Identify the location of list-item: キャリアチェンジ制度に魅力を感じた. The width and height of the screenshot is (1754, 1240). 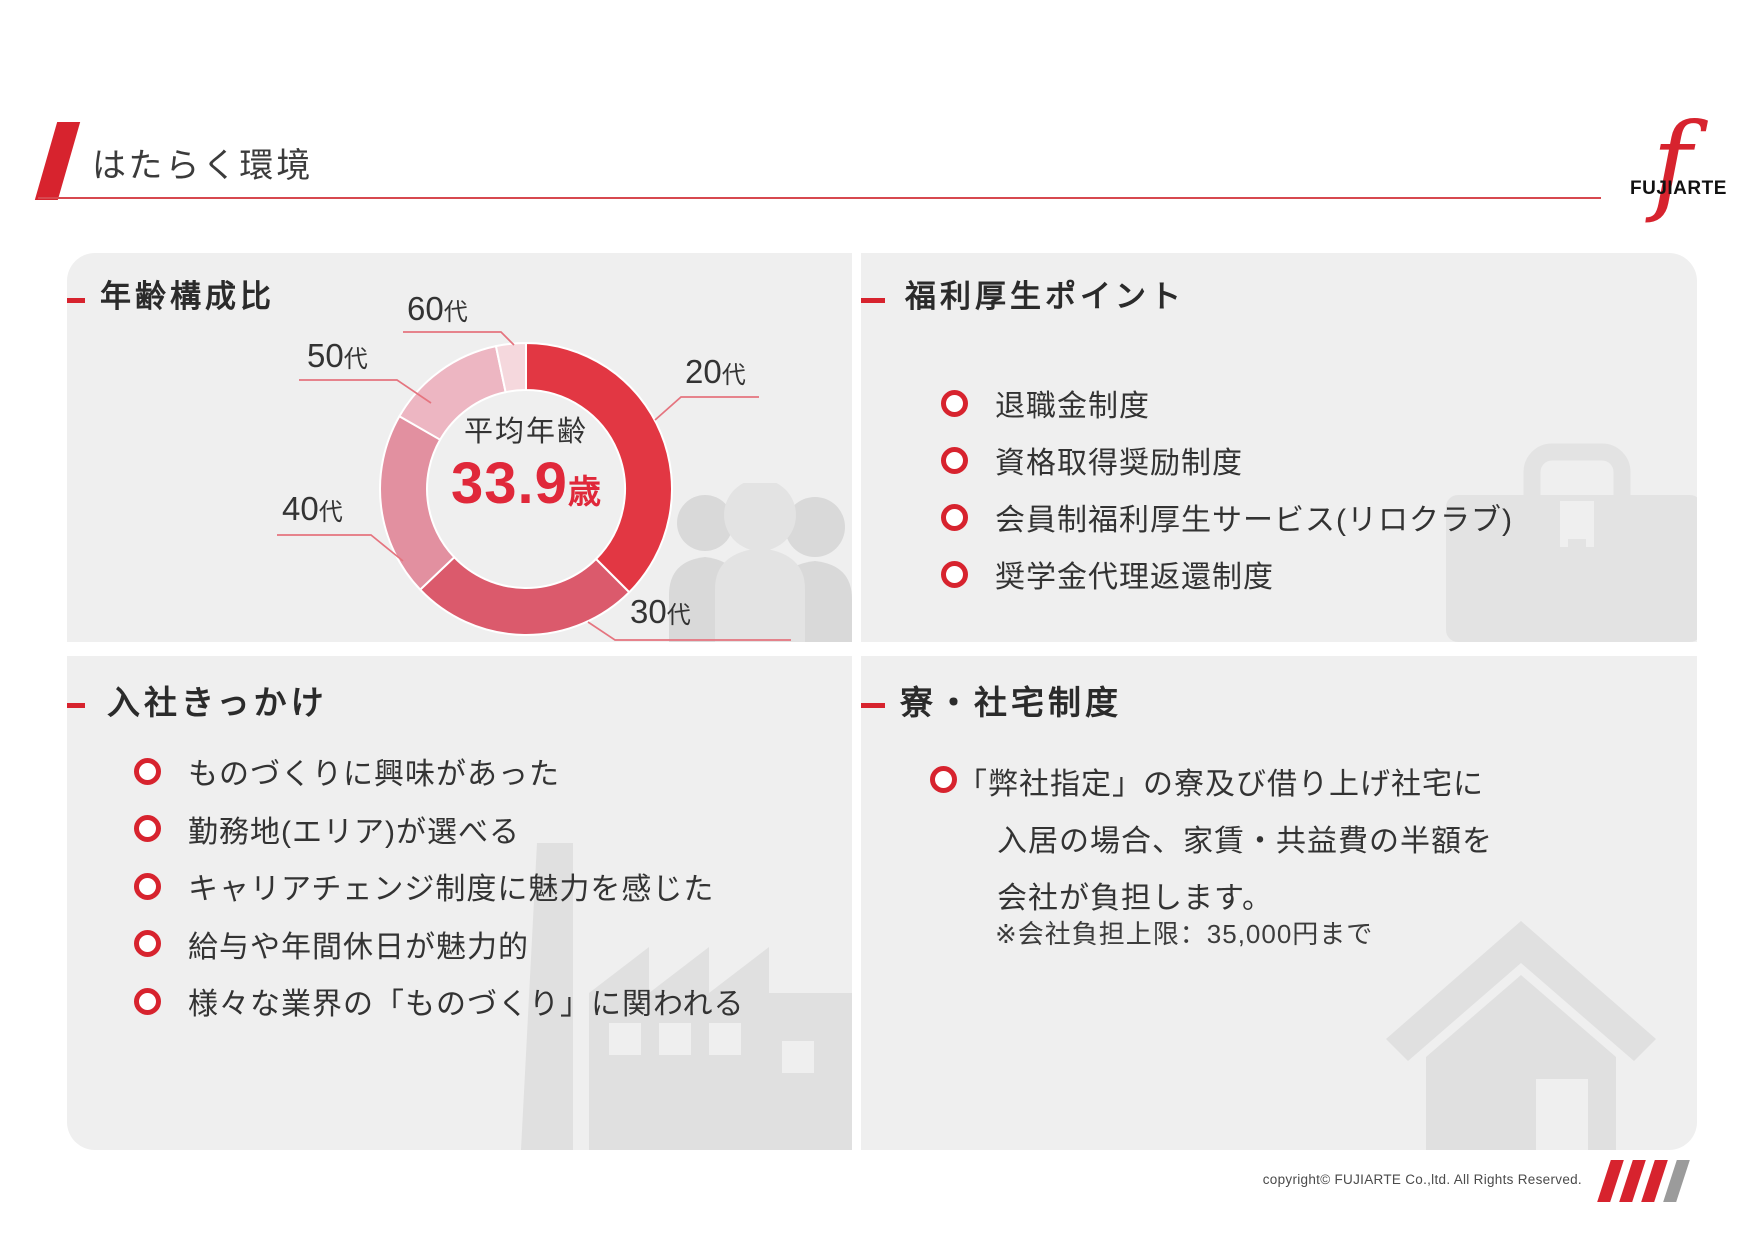
(439, 886).